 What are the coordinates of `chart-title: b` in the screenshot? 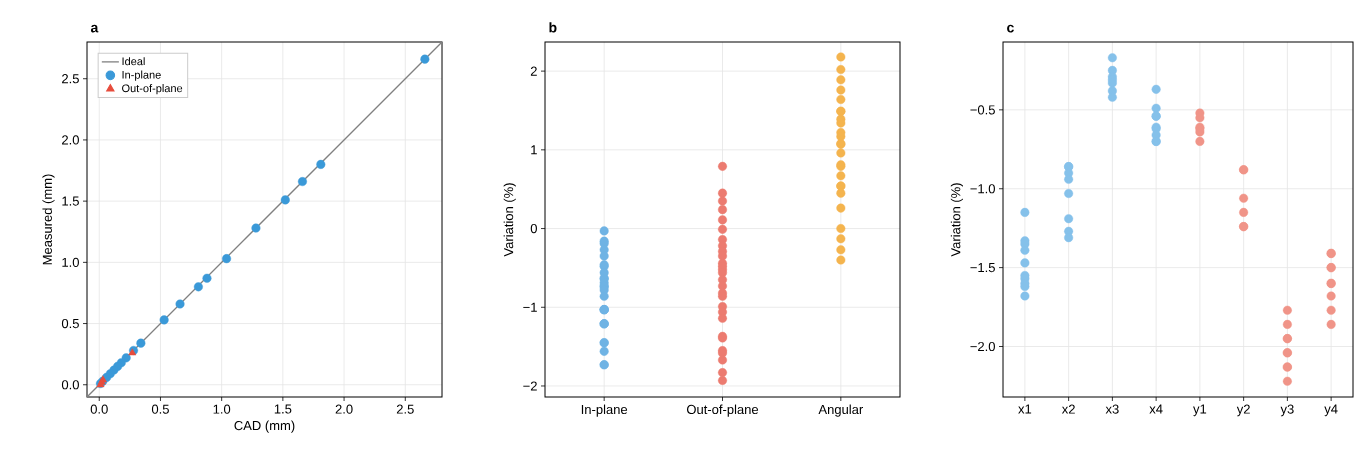 It's located at (553, 27).